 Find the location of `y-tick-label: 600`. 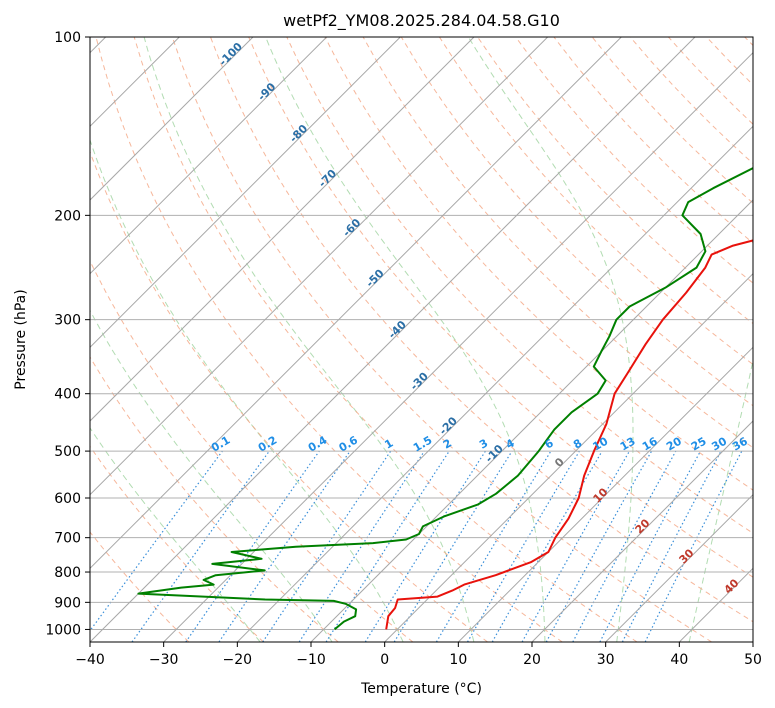

y-tick-label: 600 is located at coordinates (67, 499).